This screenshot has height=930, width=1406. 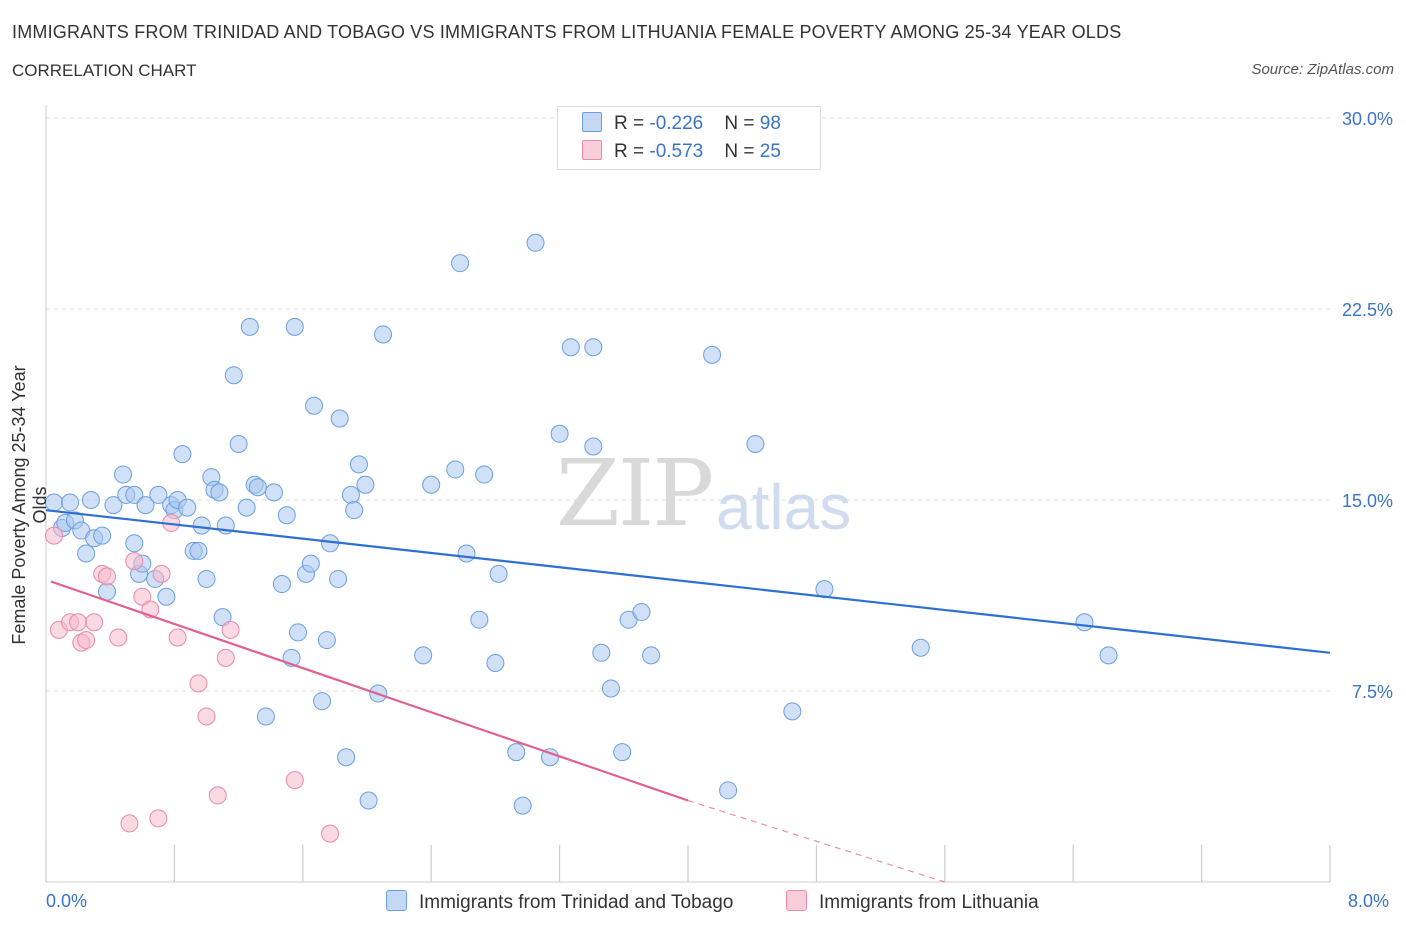 I want to click on legend-n-label: N =, so click(x=742, y=123).